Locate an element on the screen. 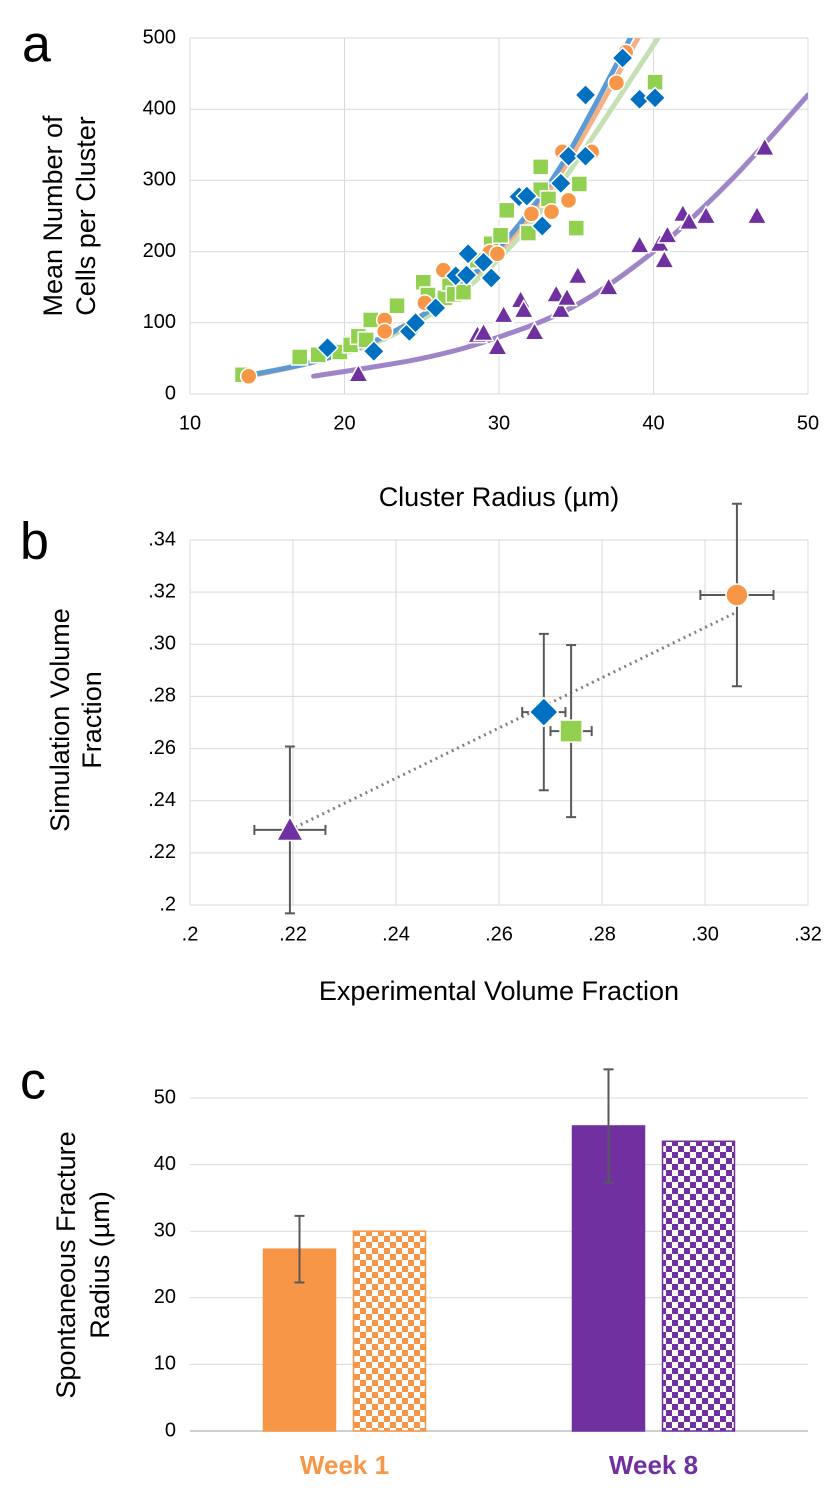 This screenshot has width=830, height=1492. bar is located at coordinates (389, 1331).